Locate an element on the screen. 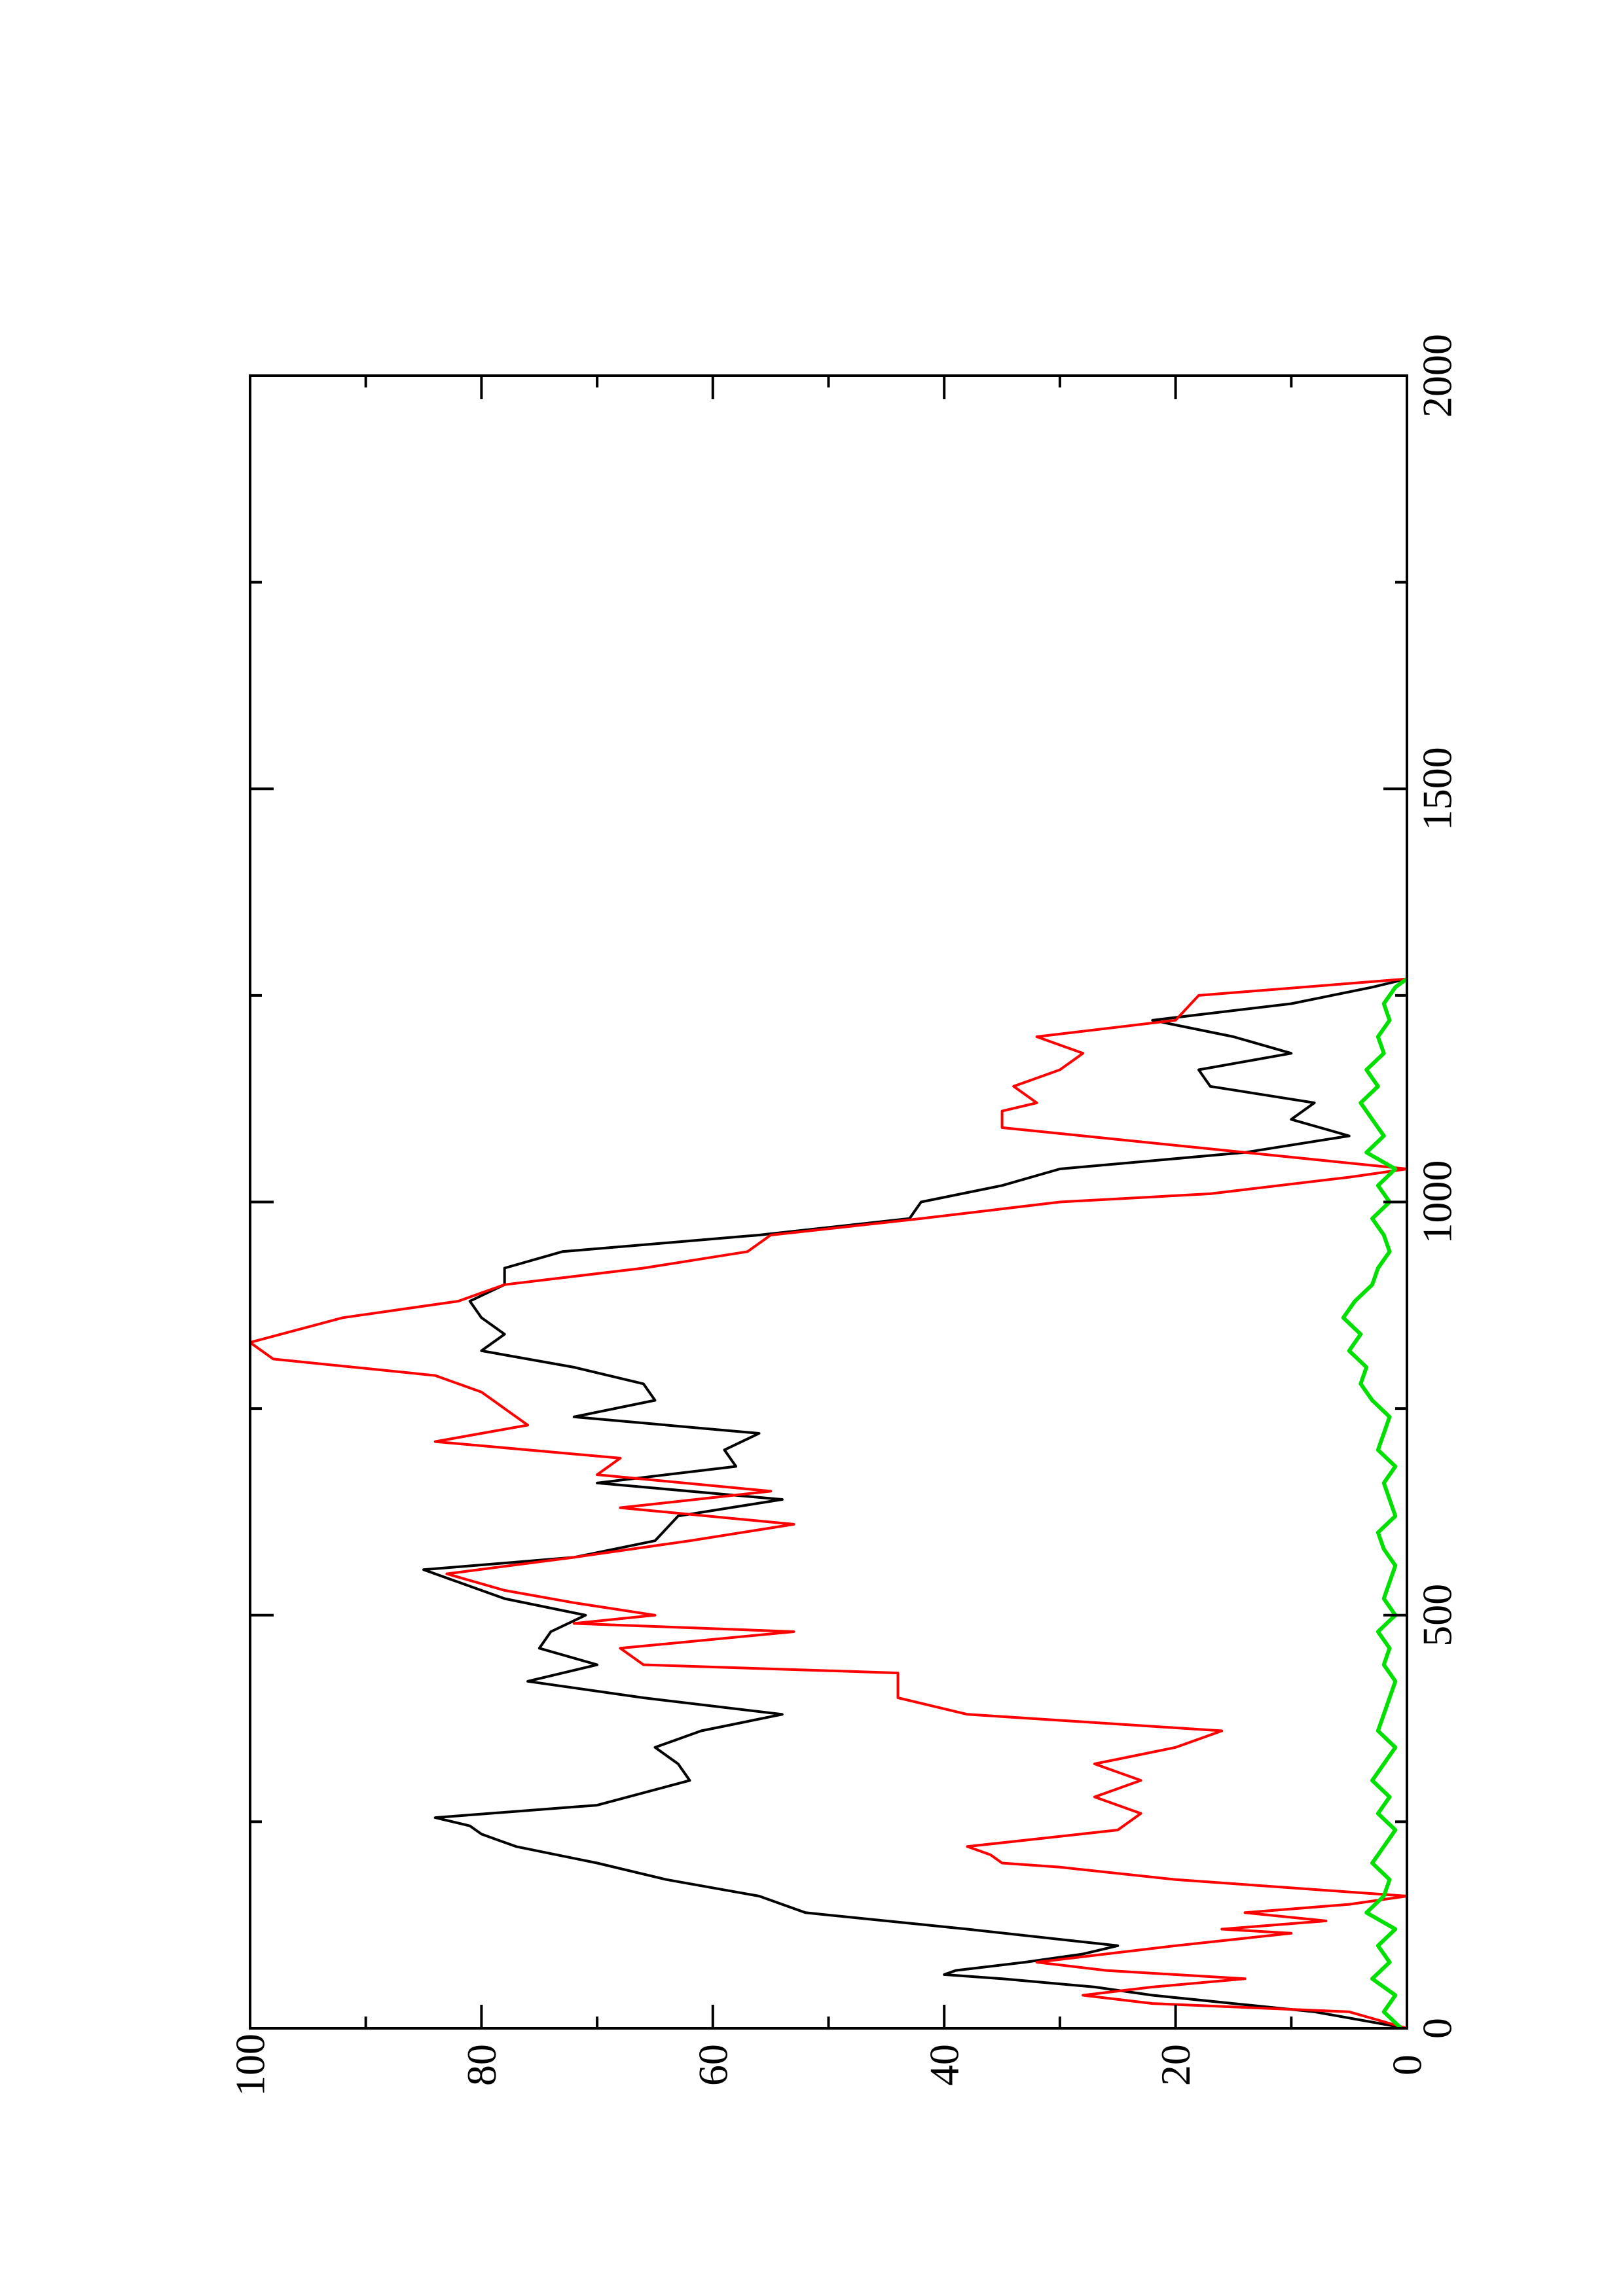 Image resolution: width=1623 pixels, height=2296 pixels. y-tick-label-0: 0 is located at coordinates (1407, 2064).